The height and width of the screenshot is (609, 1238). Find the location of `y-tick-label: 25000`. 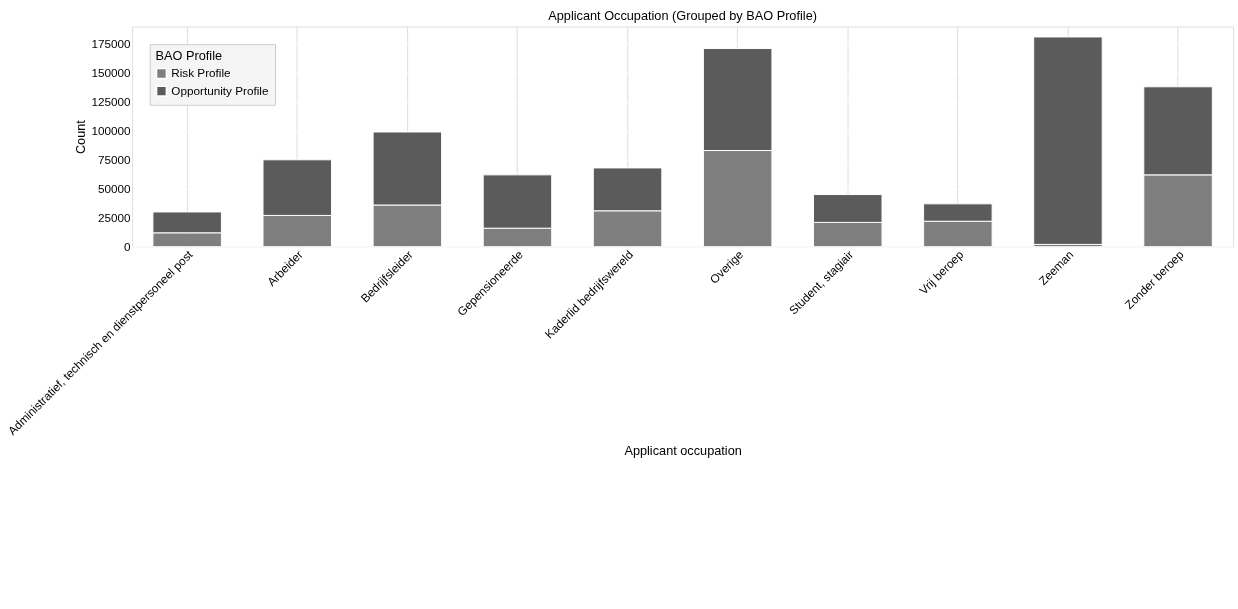

y-tick-label: 25000 is located at coordinates (115, 218).